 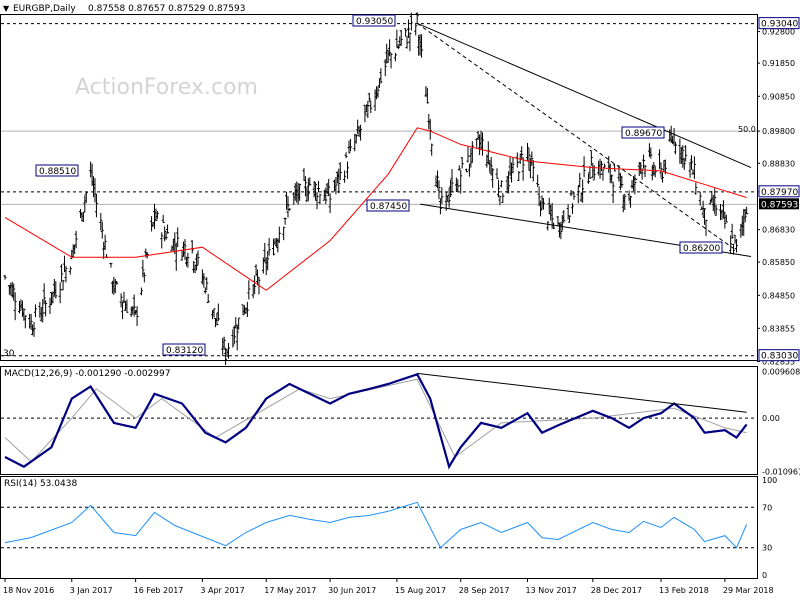 I want to click on chart-header-arrow-icon: ▼, so click(x=6, y=8).